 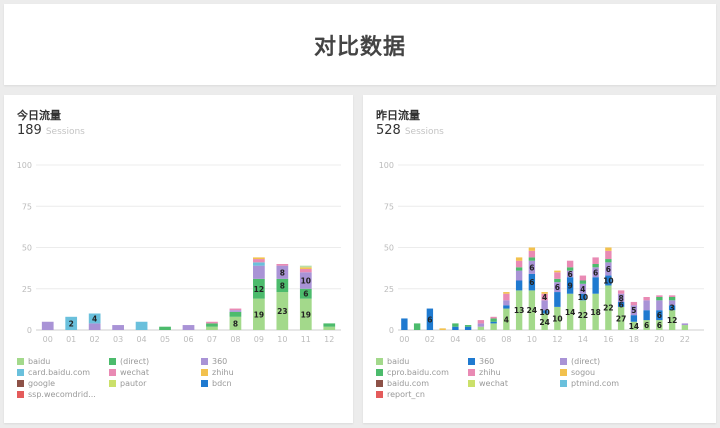 I want to click on legend-item: google, so click(x=36, y=383).